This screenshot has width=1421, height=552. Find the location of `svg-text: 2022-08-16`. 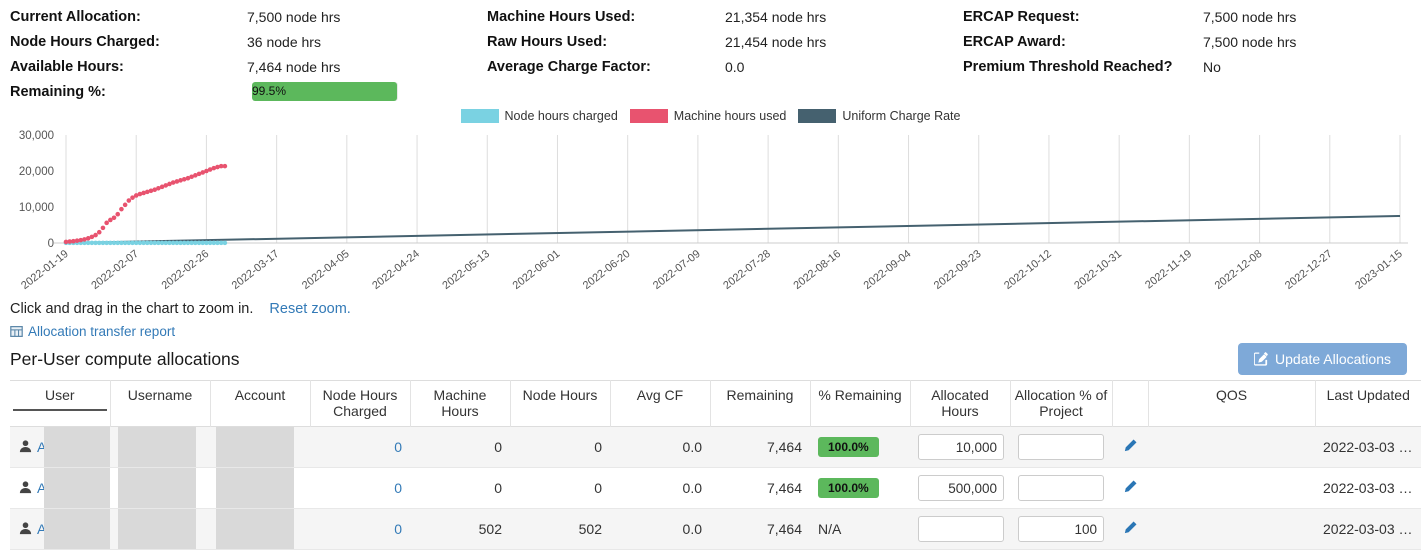

svg-text: 2022-08-16 is located at coordinates (817, 270).